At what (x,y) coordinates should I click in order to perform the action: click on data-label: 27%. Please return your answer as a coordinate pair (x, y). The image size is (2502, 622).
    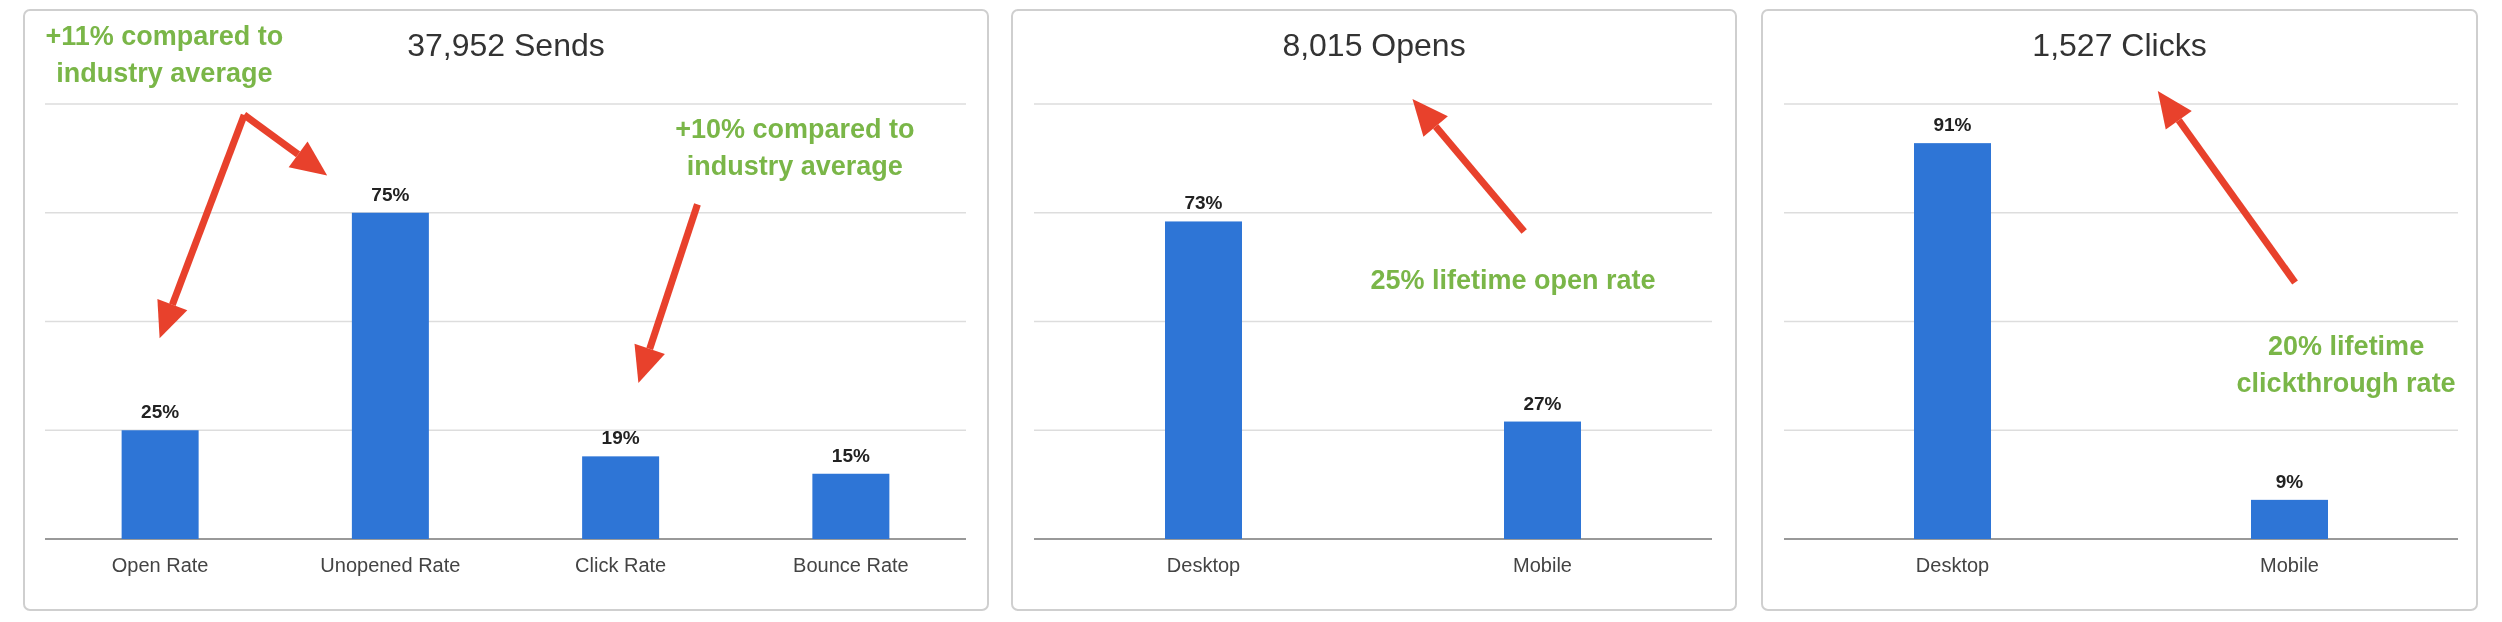
    Looking at the image, I should click on (1542, 403).